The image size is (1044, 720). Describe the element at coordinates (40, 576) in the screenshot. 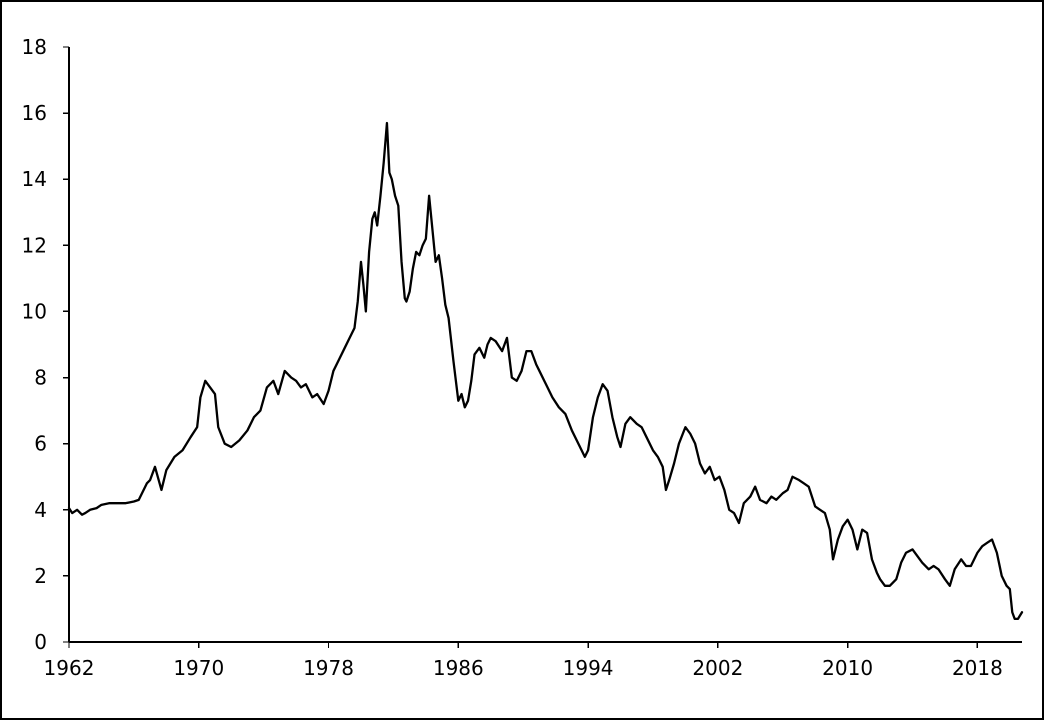

I see `y-tick-label: 2` at that location.